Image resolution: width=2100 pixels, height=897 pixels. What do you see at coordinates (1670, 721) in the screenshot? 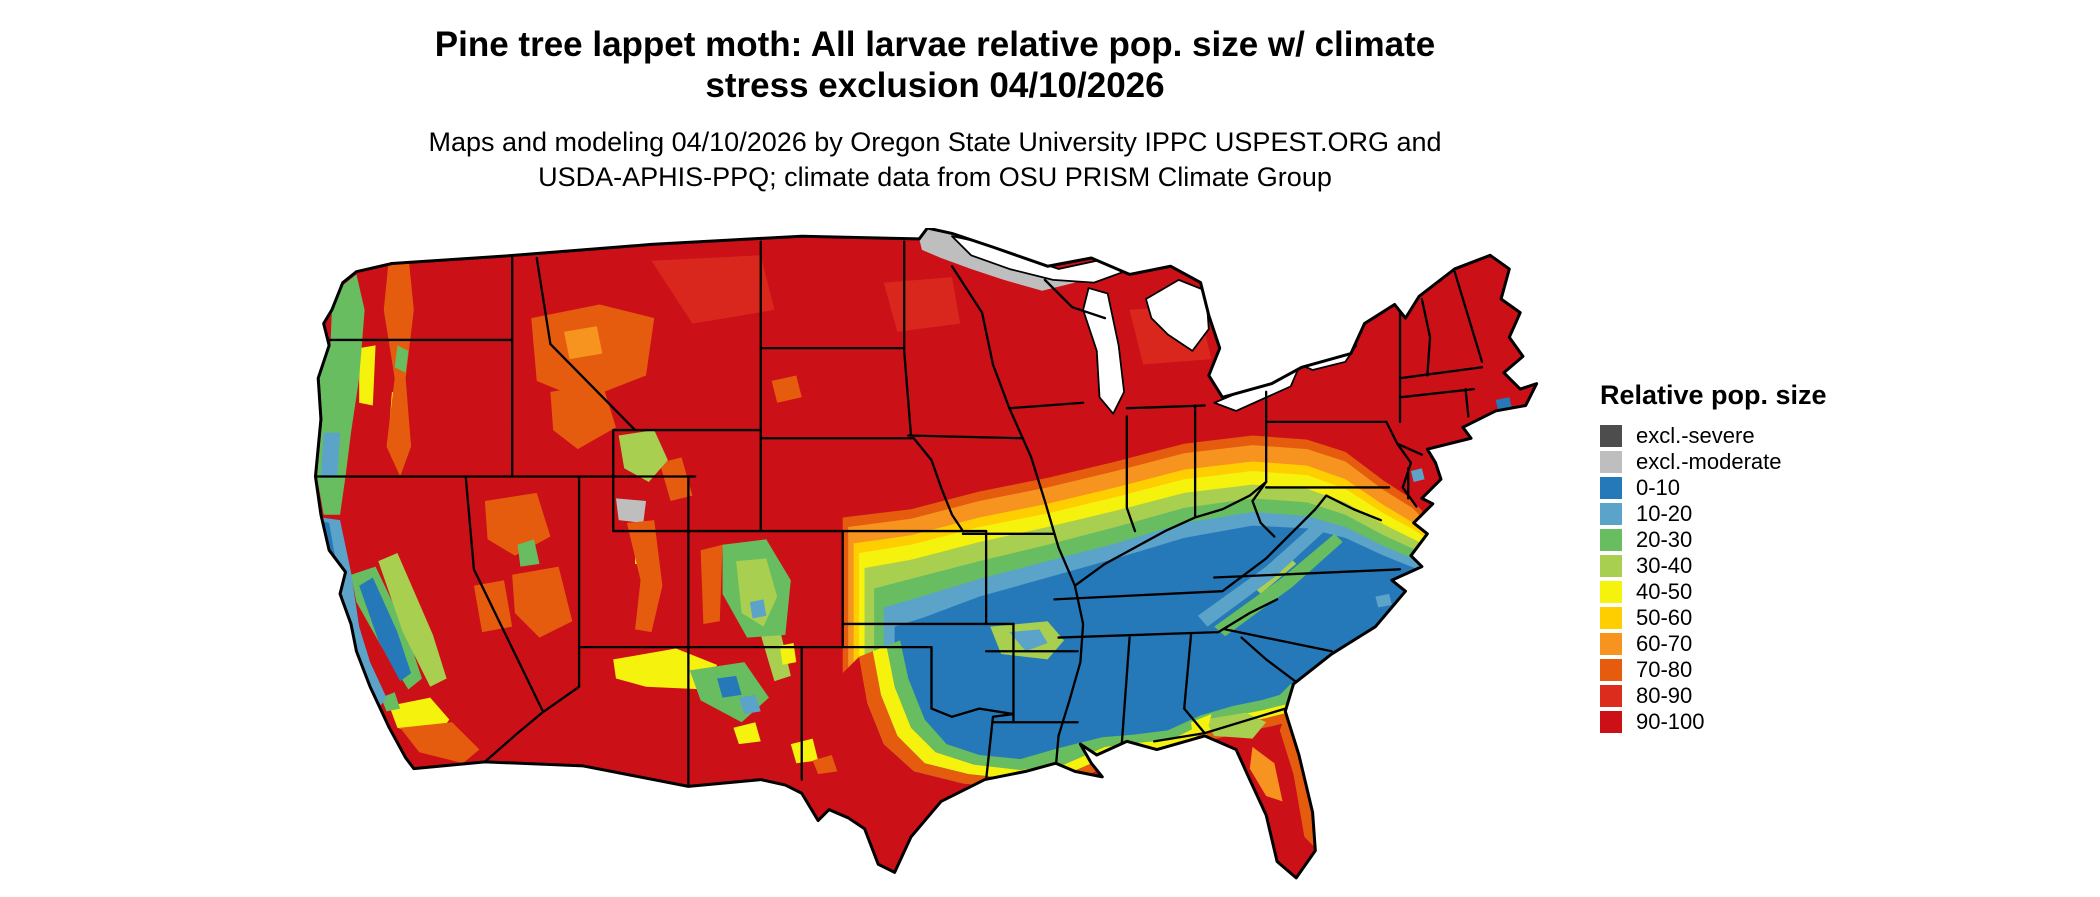
I see `legend-label: 90-100` at bounding box center [1670, 721].